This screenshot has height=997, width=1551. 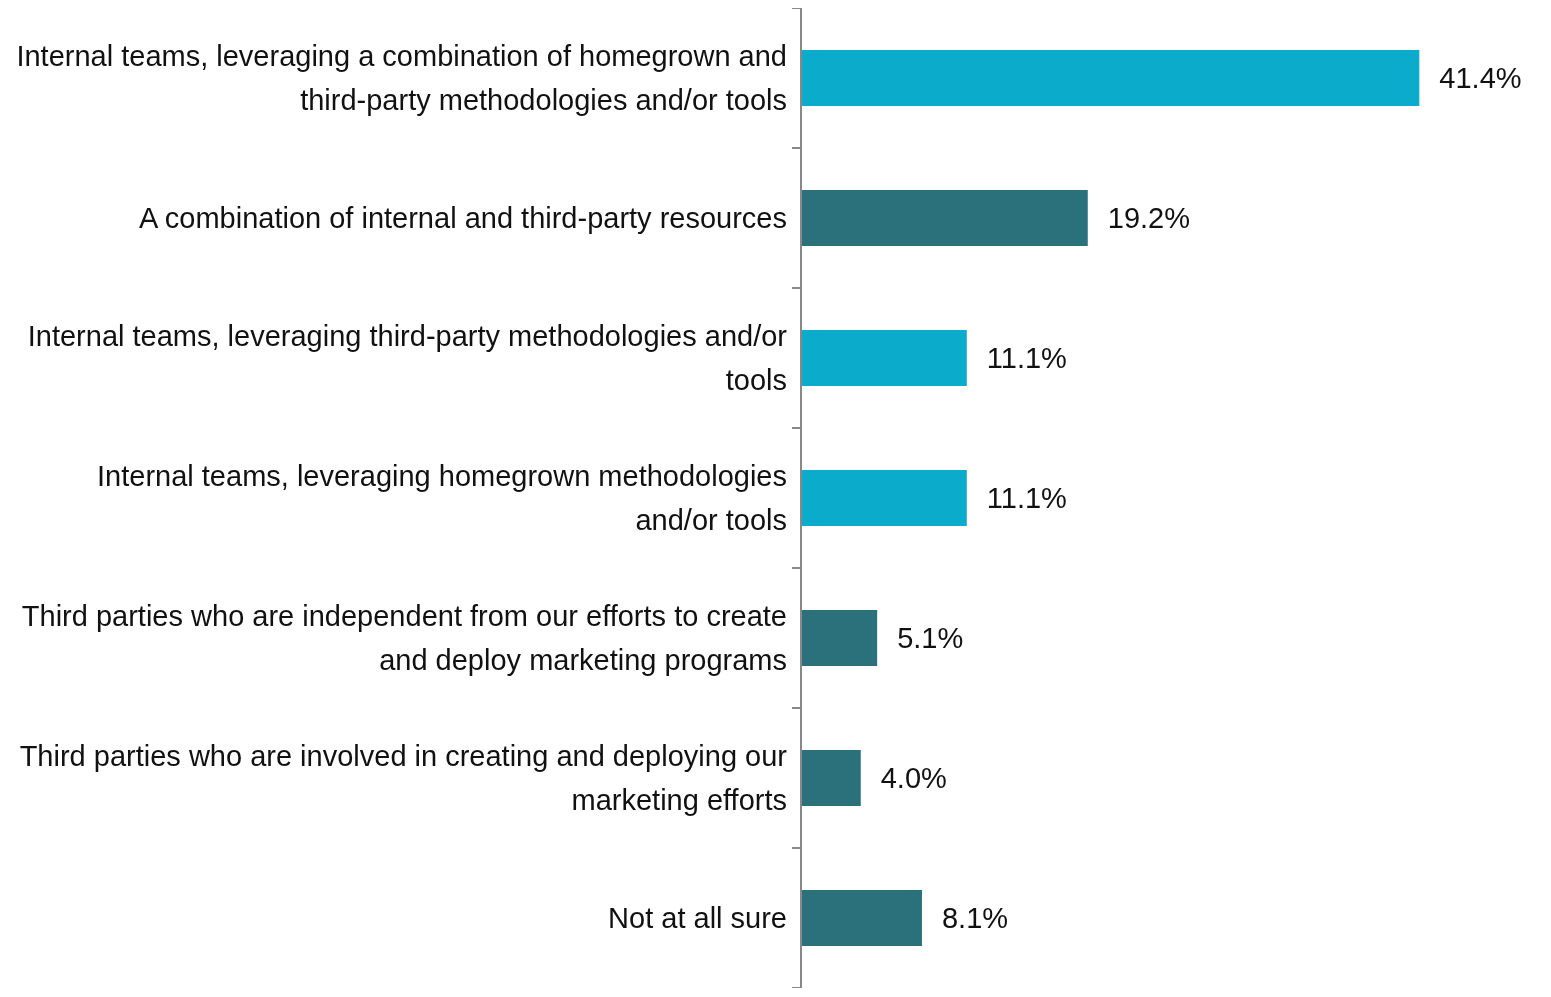 I want to click on y-tick-label: Internal teams, leveraging a combination of homegrown and third-party methodologies and/or tools, so click(x=401, y=78).